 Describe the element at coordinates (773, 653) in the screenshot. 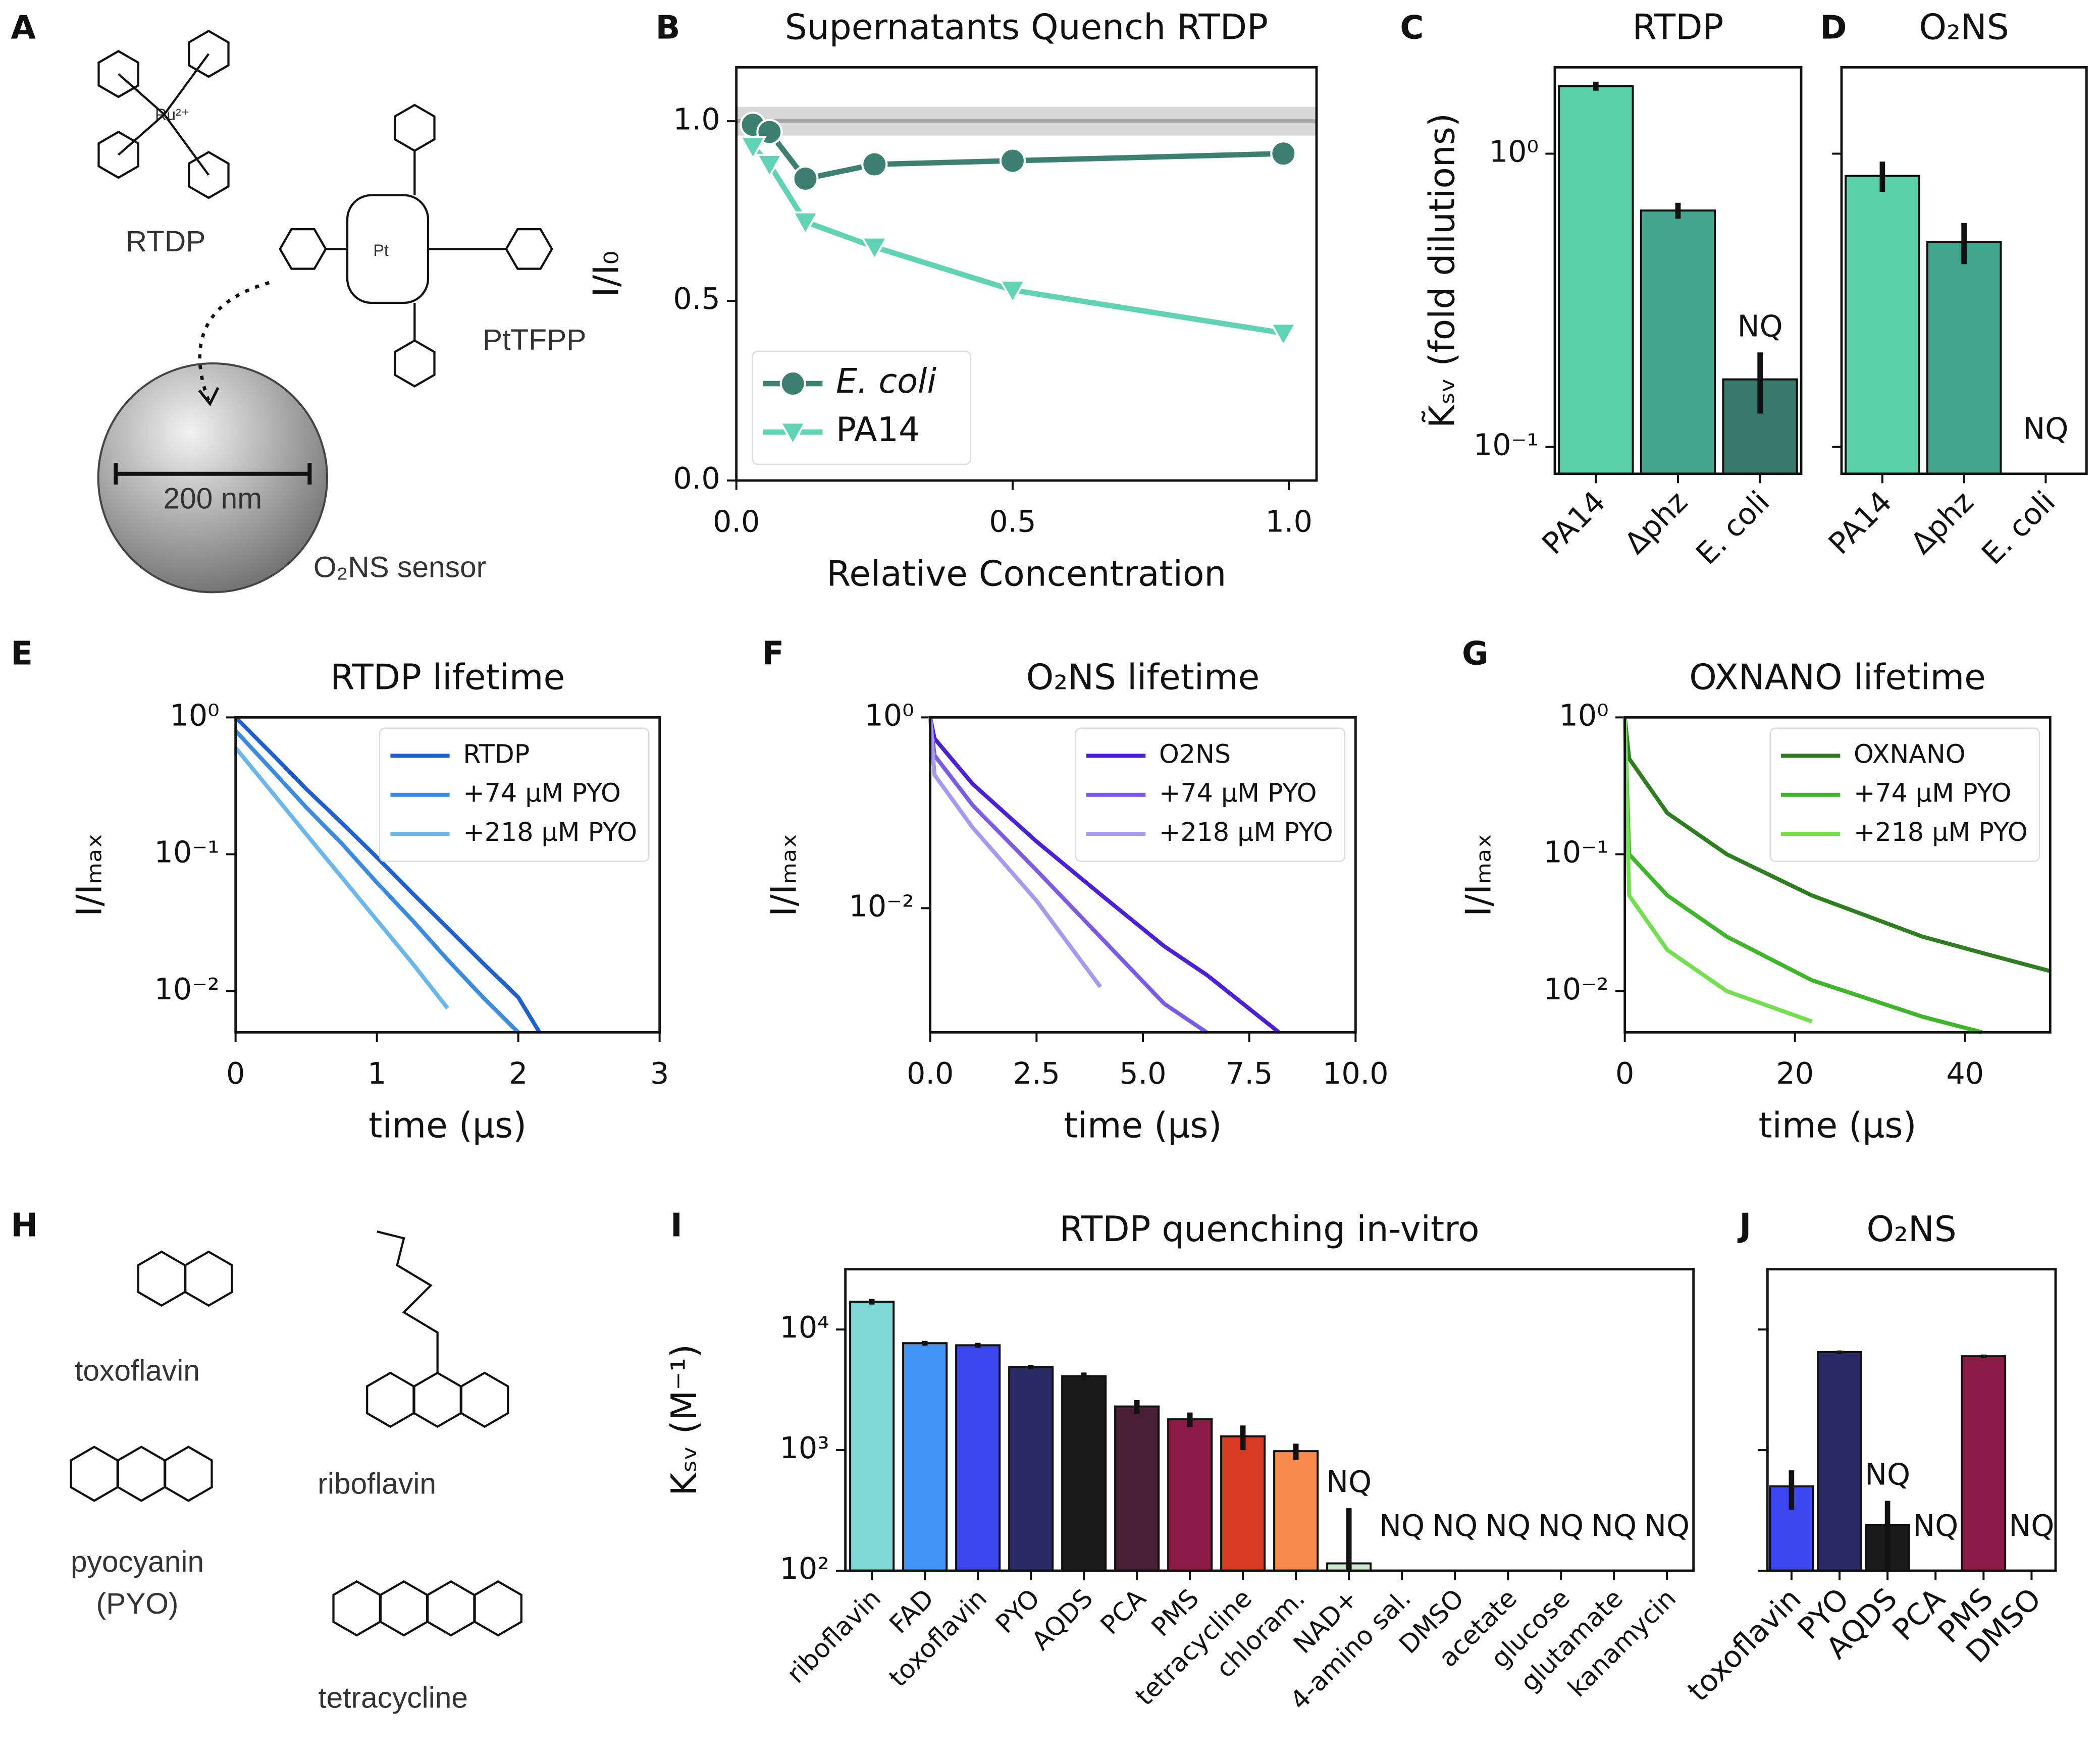

I see `panel-label: F` at that location.